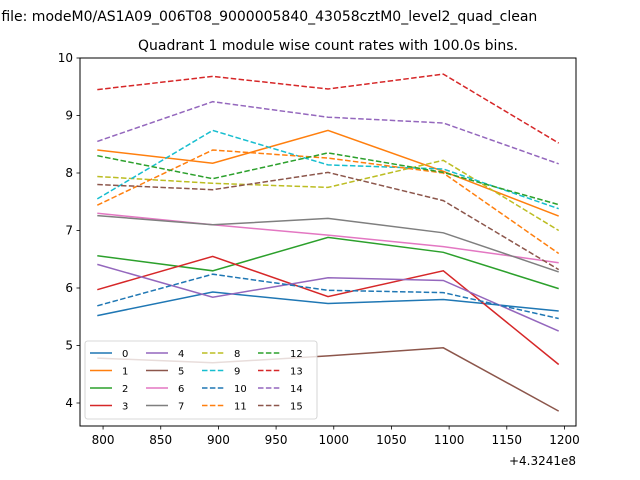 The width and height of the screenshot is (640, 480). Describe the element at coordinates (69, 403) in the screenshot. I see `y-tick-label: 4` at that location.